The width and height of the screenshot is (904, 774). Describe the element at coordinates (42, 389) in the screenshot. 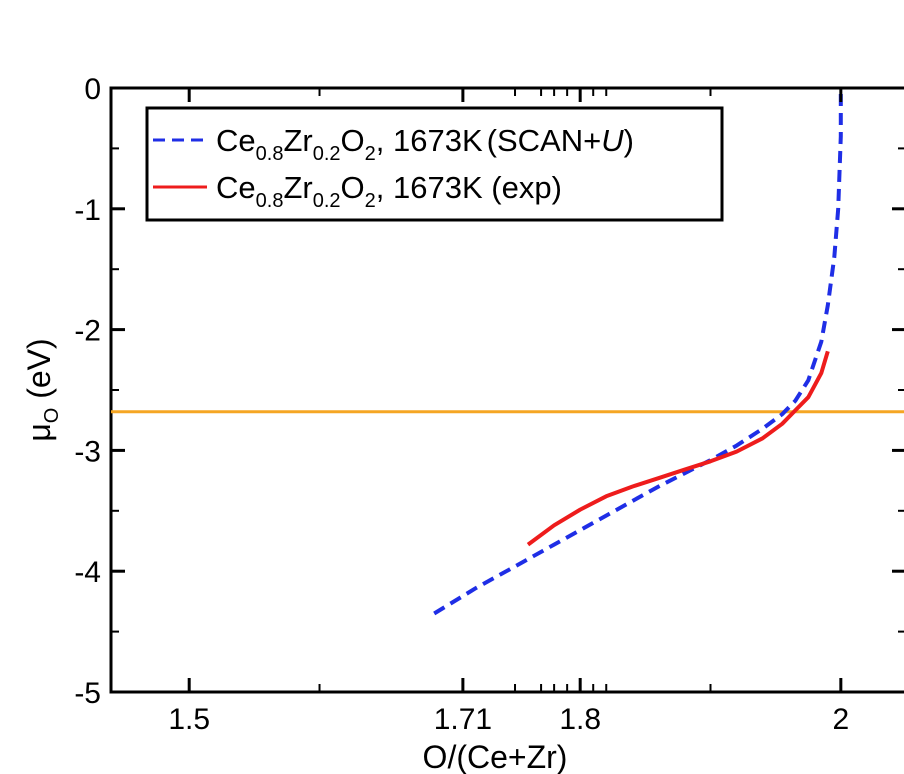

I see `y-axis-label: μO (eV)` at that location.